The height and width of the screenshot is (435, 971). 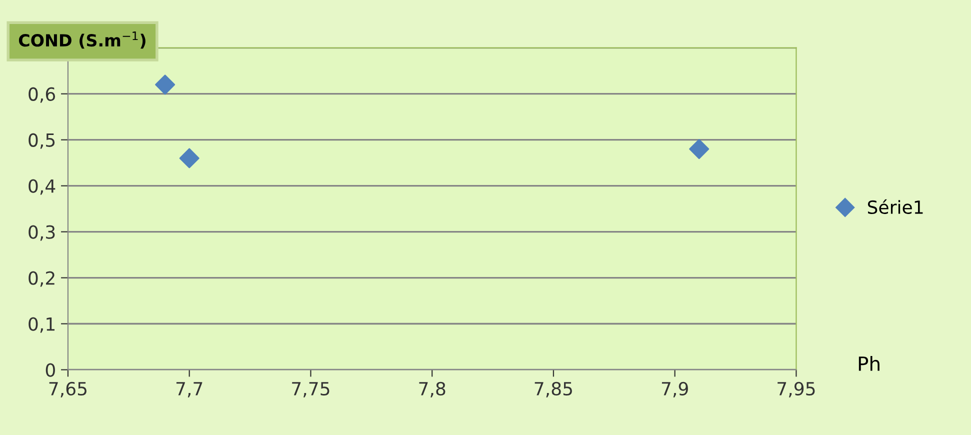 I want to click on y-tick-label: 0,2, so click(x=41, y=279).